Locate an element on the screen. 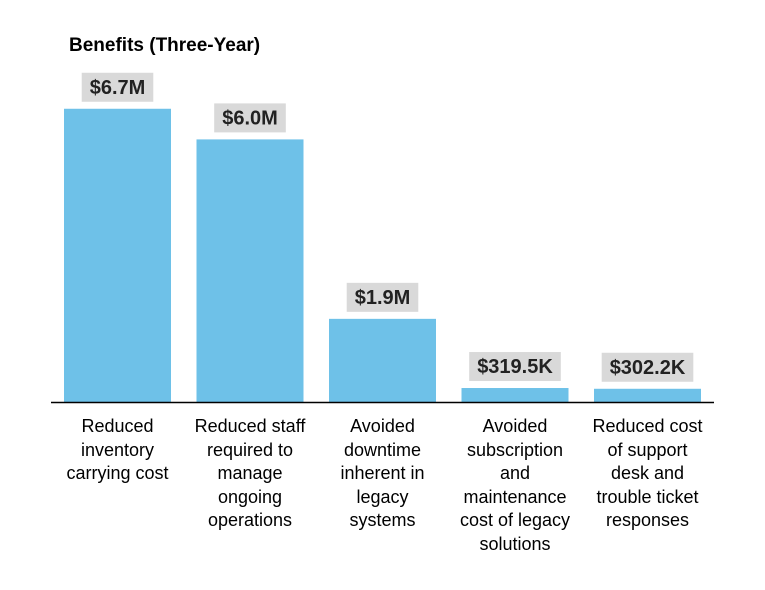 This screenshot has width=765, height=590. data-label-text: $1.9M is located at coordinates (383, 298).